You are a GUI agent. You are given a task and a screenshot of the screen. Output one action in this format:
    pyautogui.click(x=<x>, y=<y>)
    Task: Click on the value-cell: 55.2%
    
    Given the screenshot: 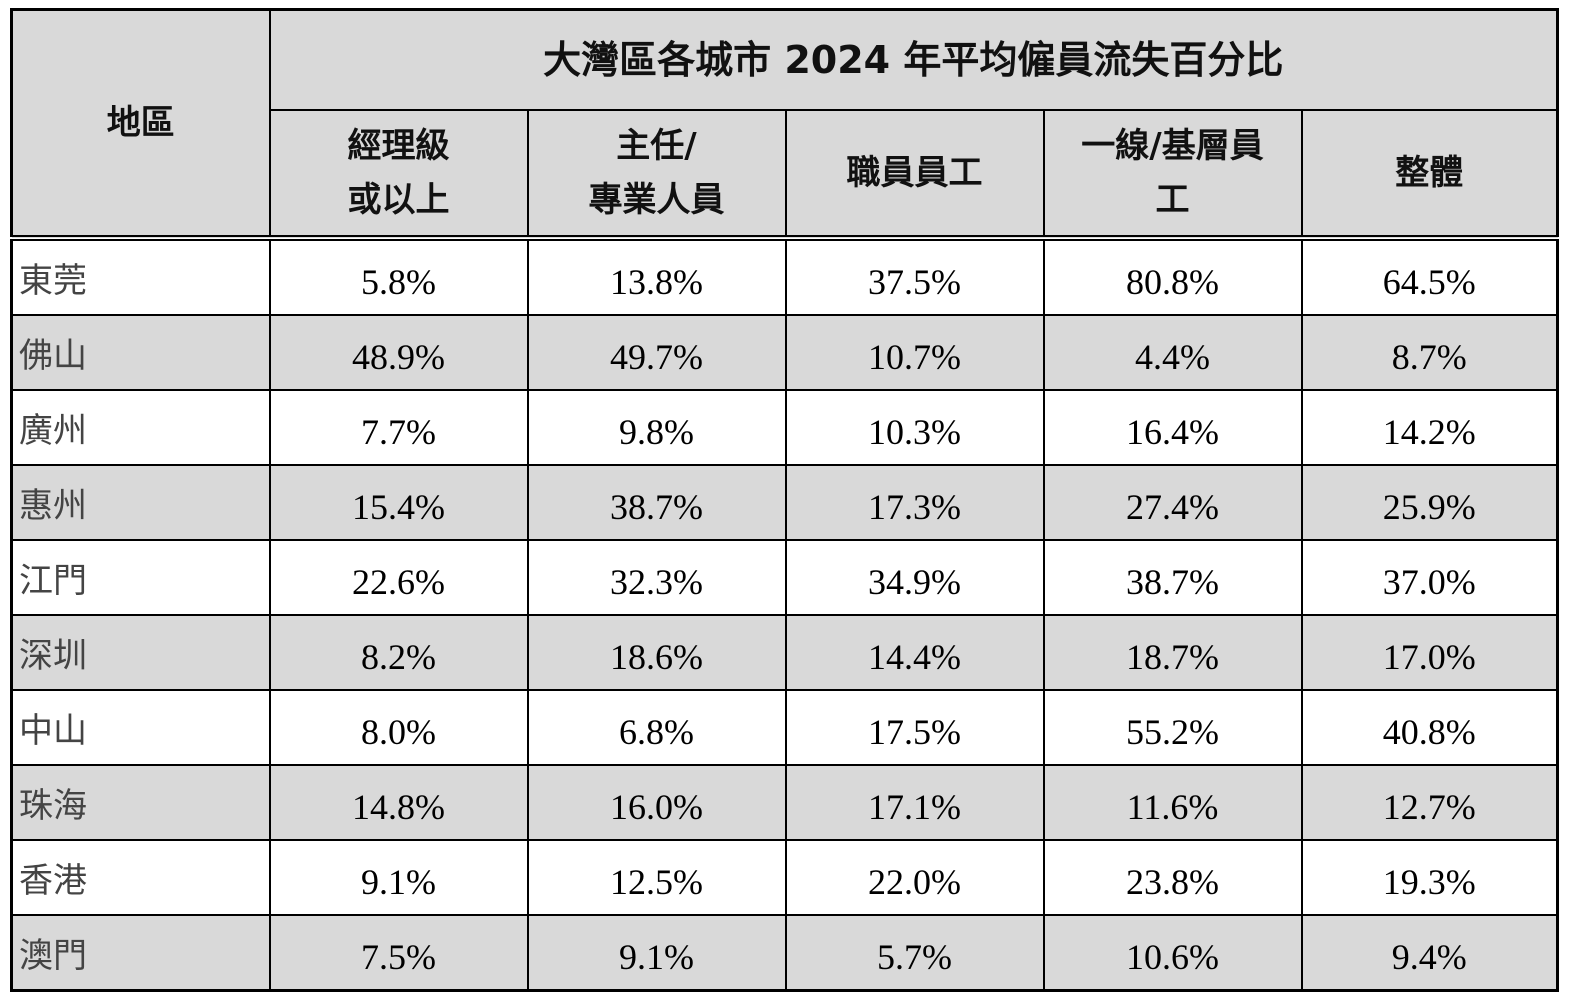 What is the action you would take?
    pyautogui.click(x=1172, y=727)
    